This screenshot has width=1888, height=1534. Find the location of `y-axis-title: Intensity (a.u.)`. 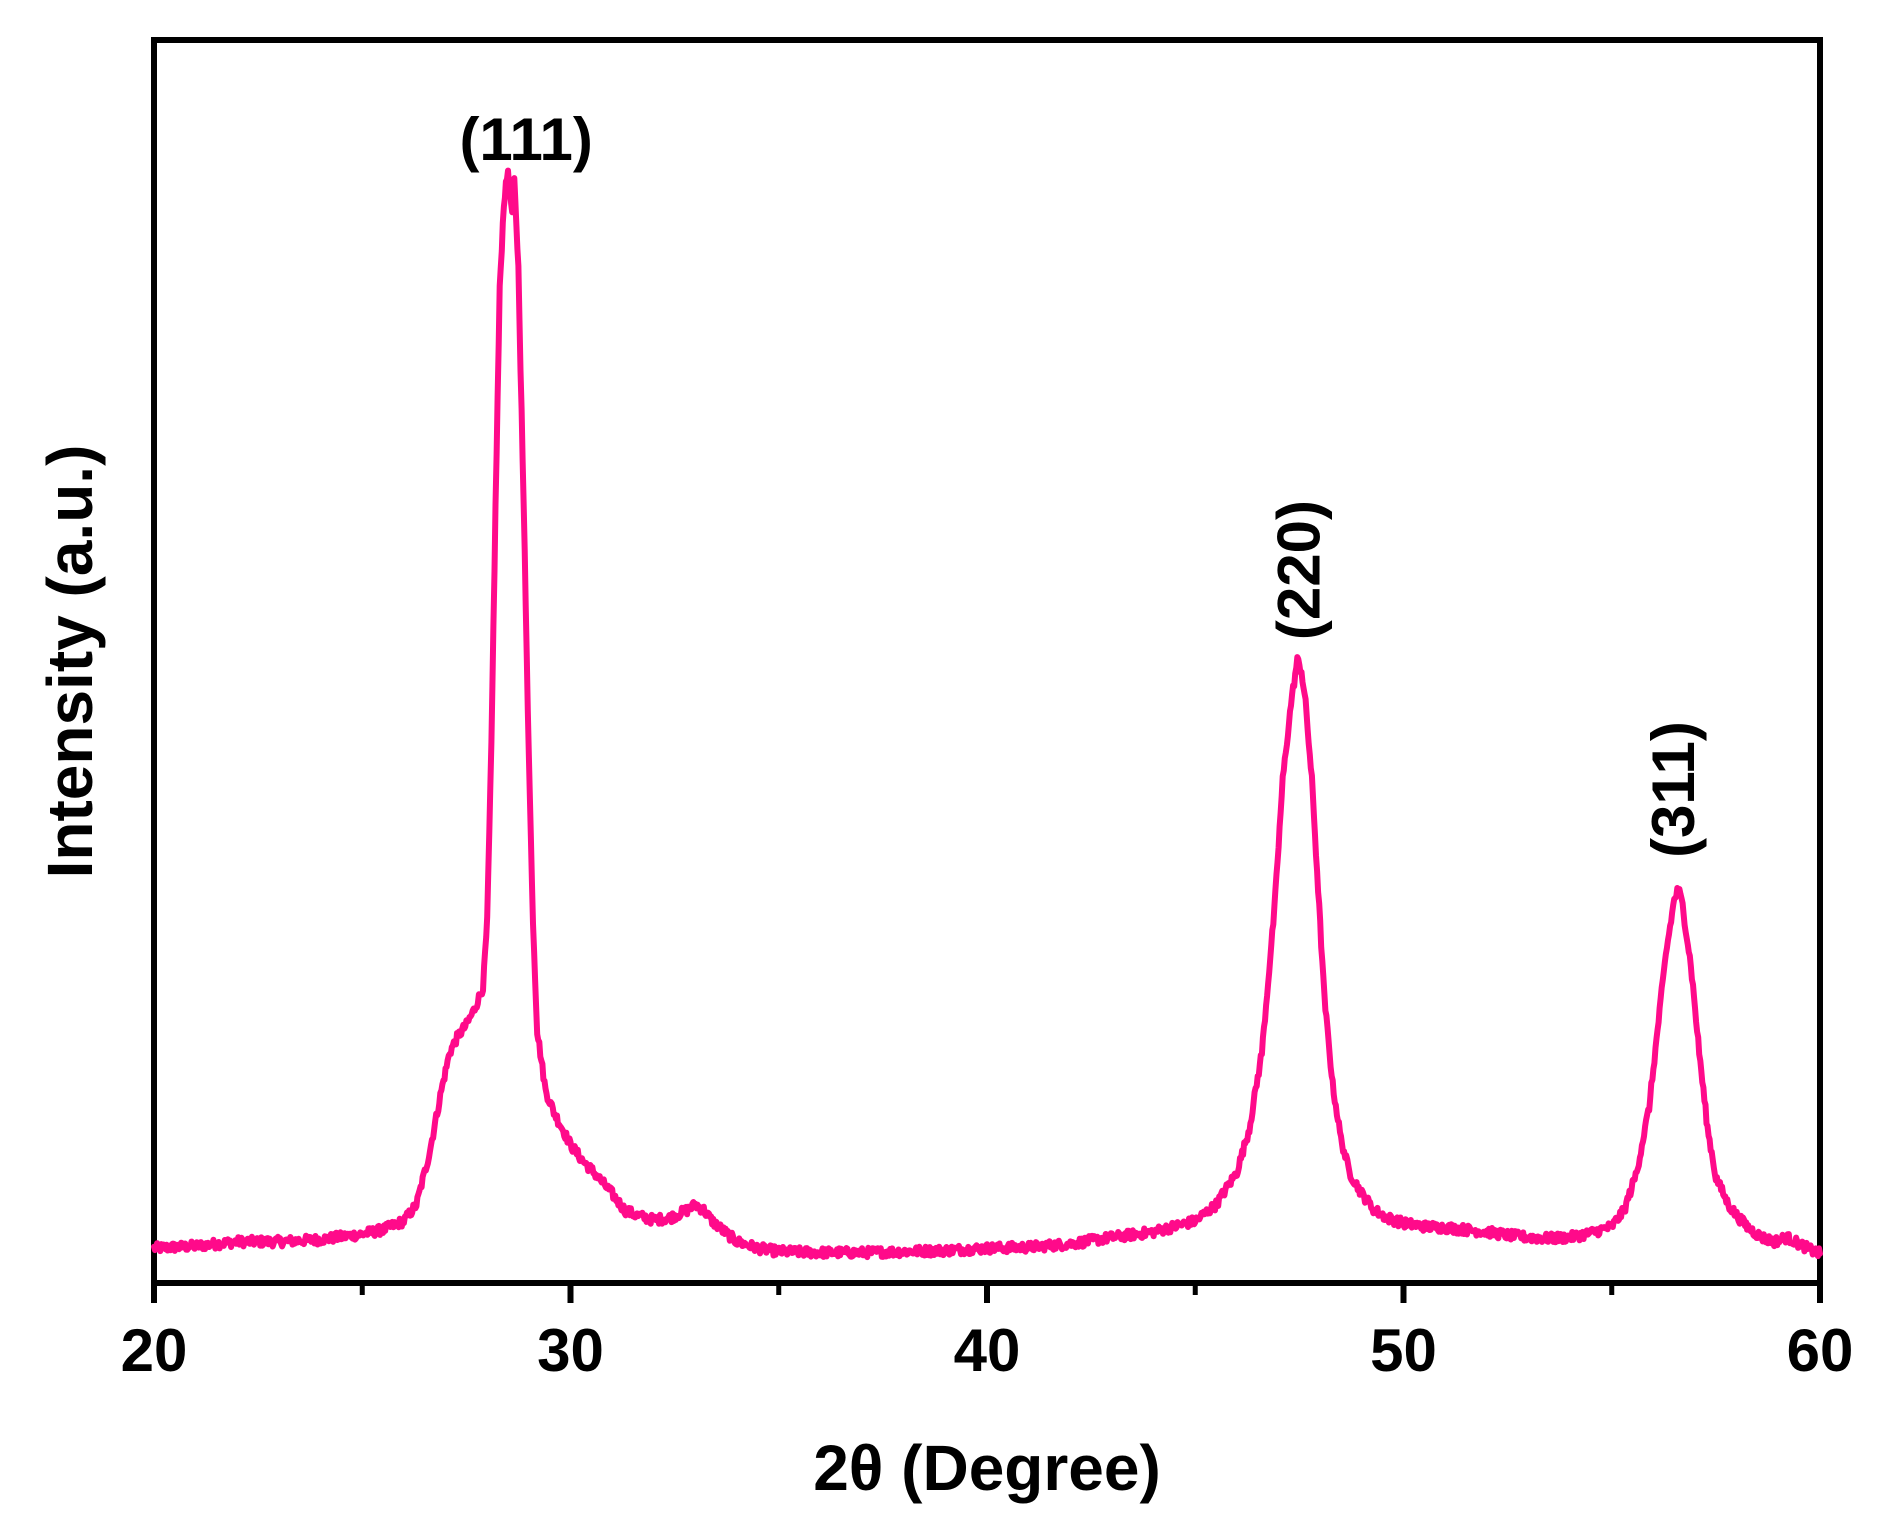

y-axis-title: Intensity (a.u.) is located at coordinates (70, 662).